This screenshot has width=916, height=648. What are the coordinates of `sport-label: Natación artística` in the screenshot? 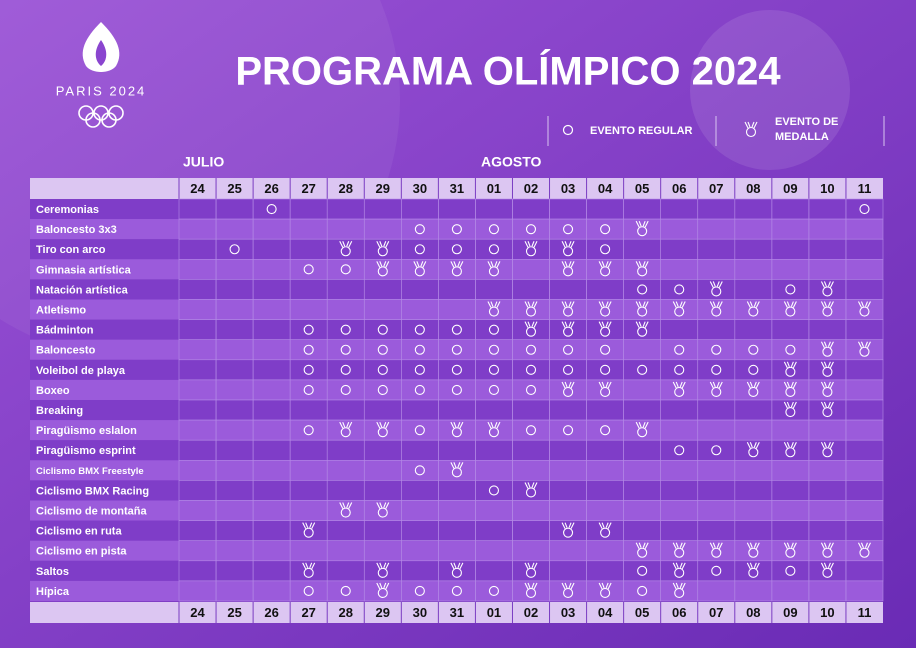 It's located at (82, 290).